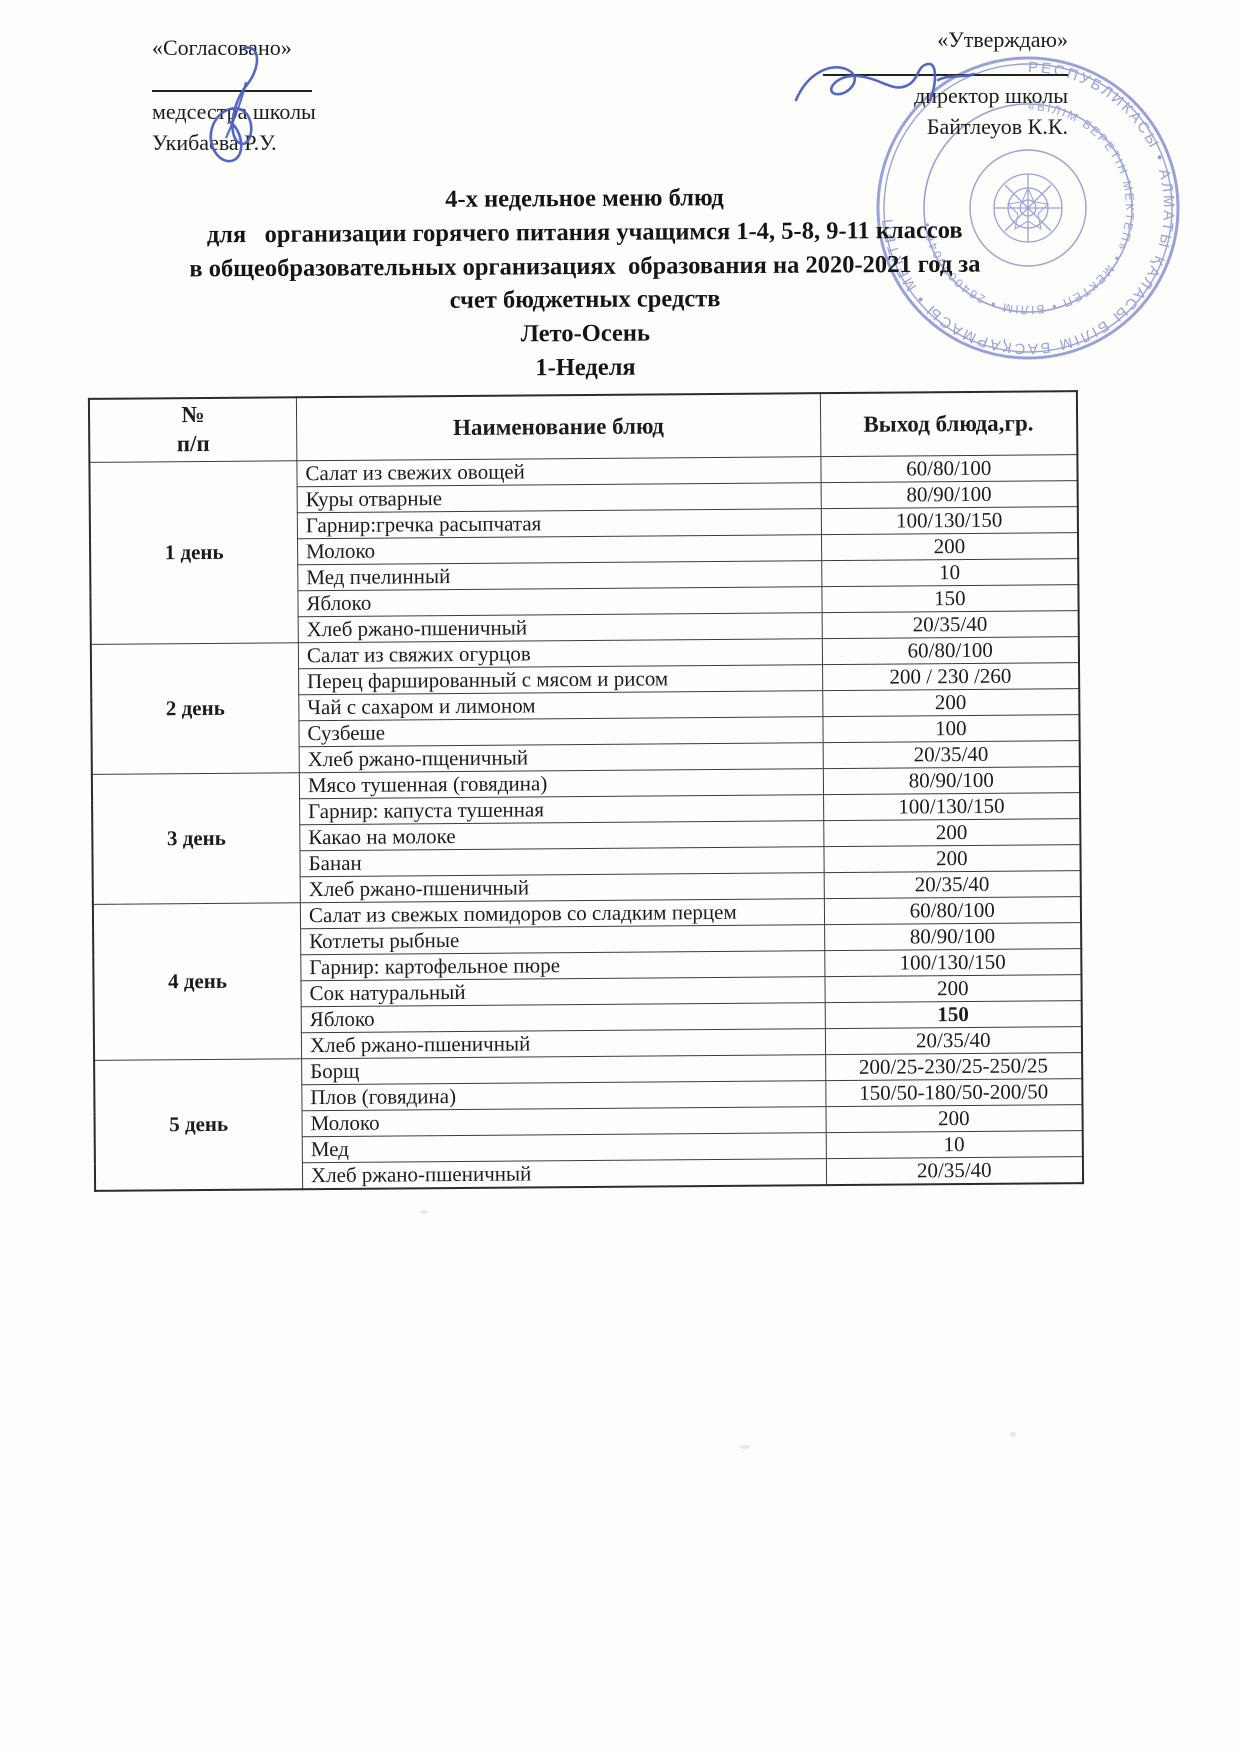 The height and width of the screenshot is (1754, 1240). Describe the element at coordinates (197, 981) in the screenshot. I see `day-label: 4 день` at that location.